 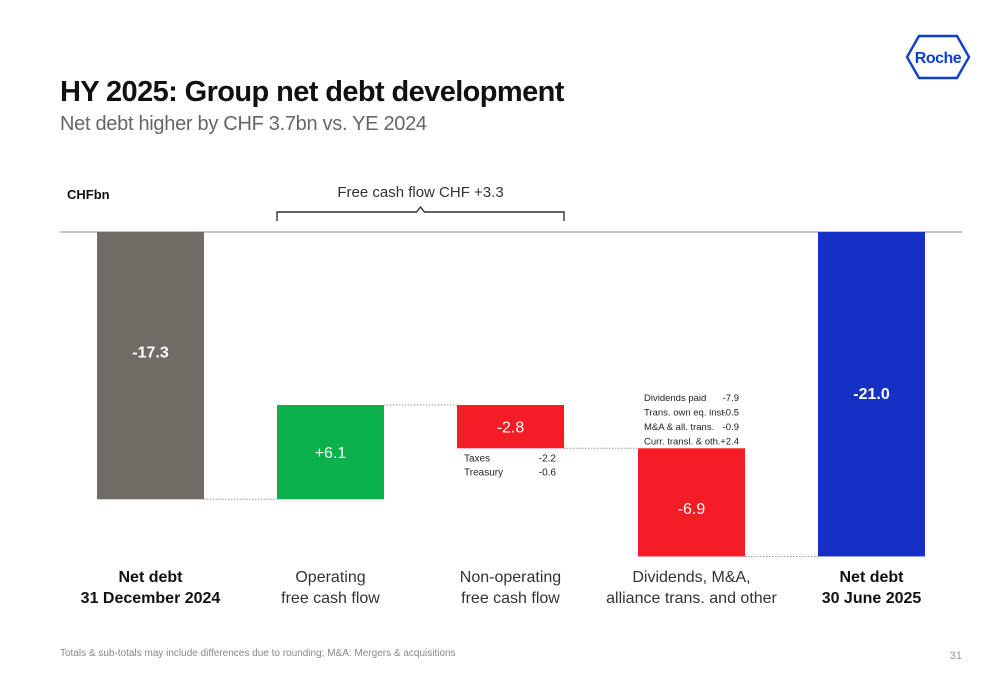 I want to click on category-label-4-1: 30 June 2025, so click(x=872, y=598).